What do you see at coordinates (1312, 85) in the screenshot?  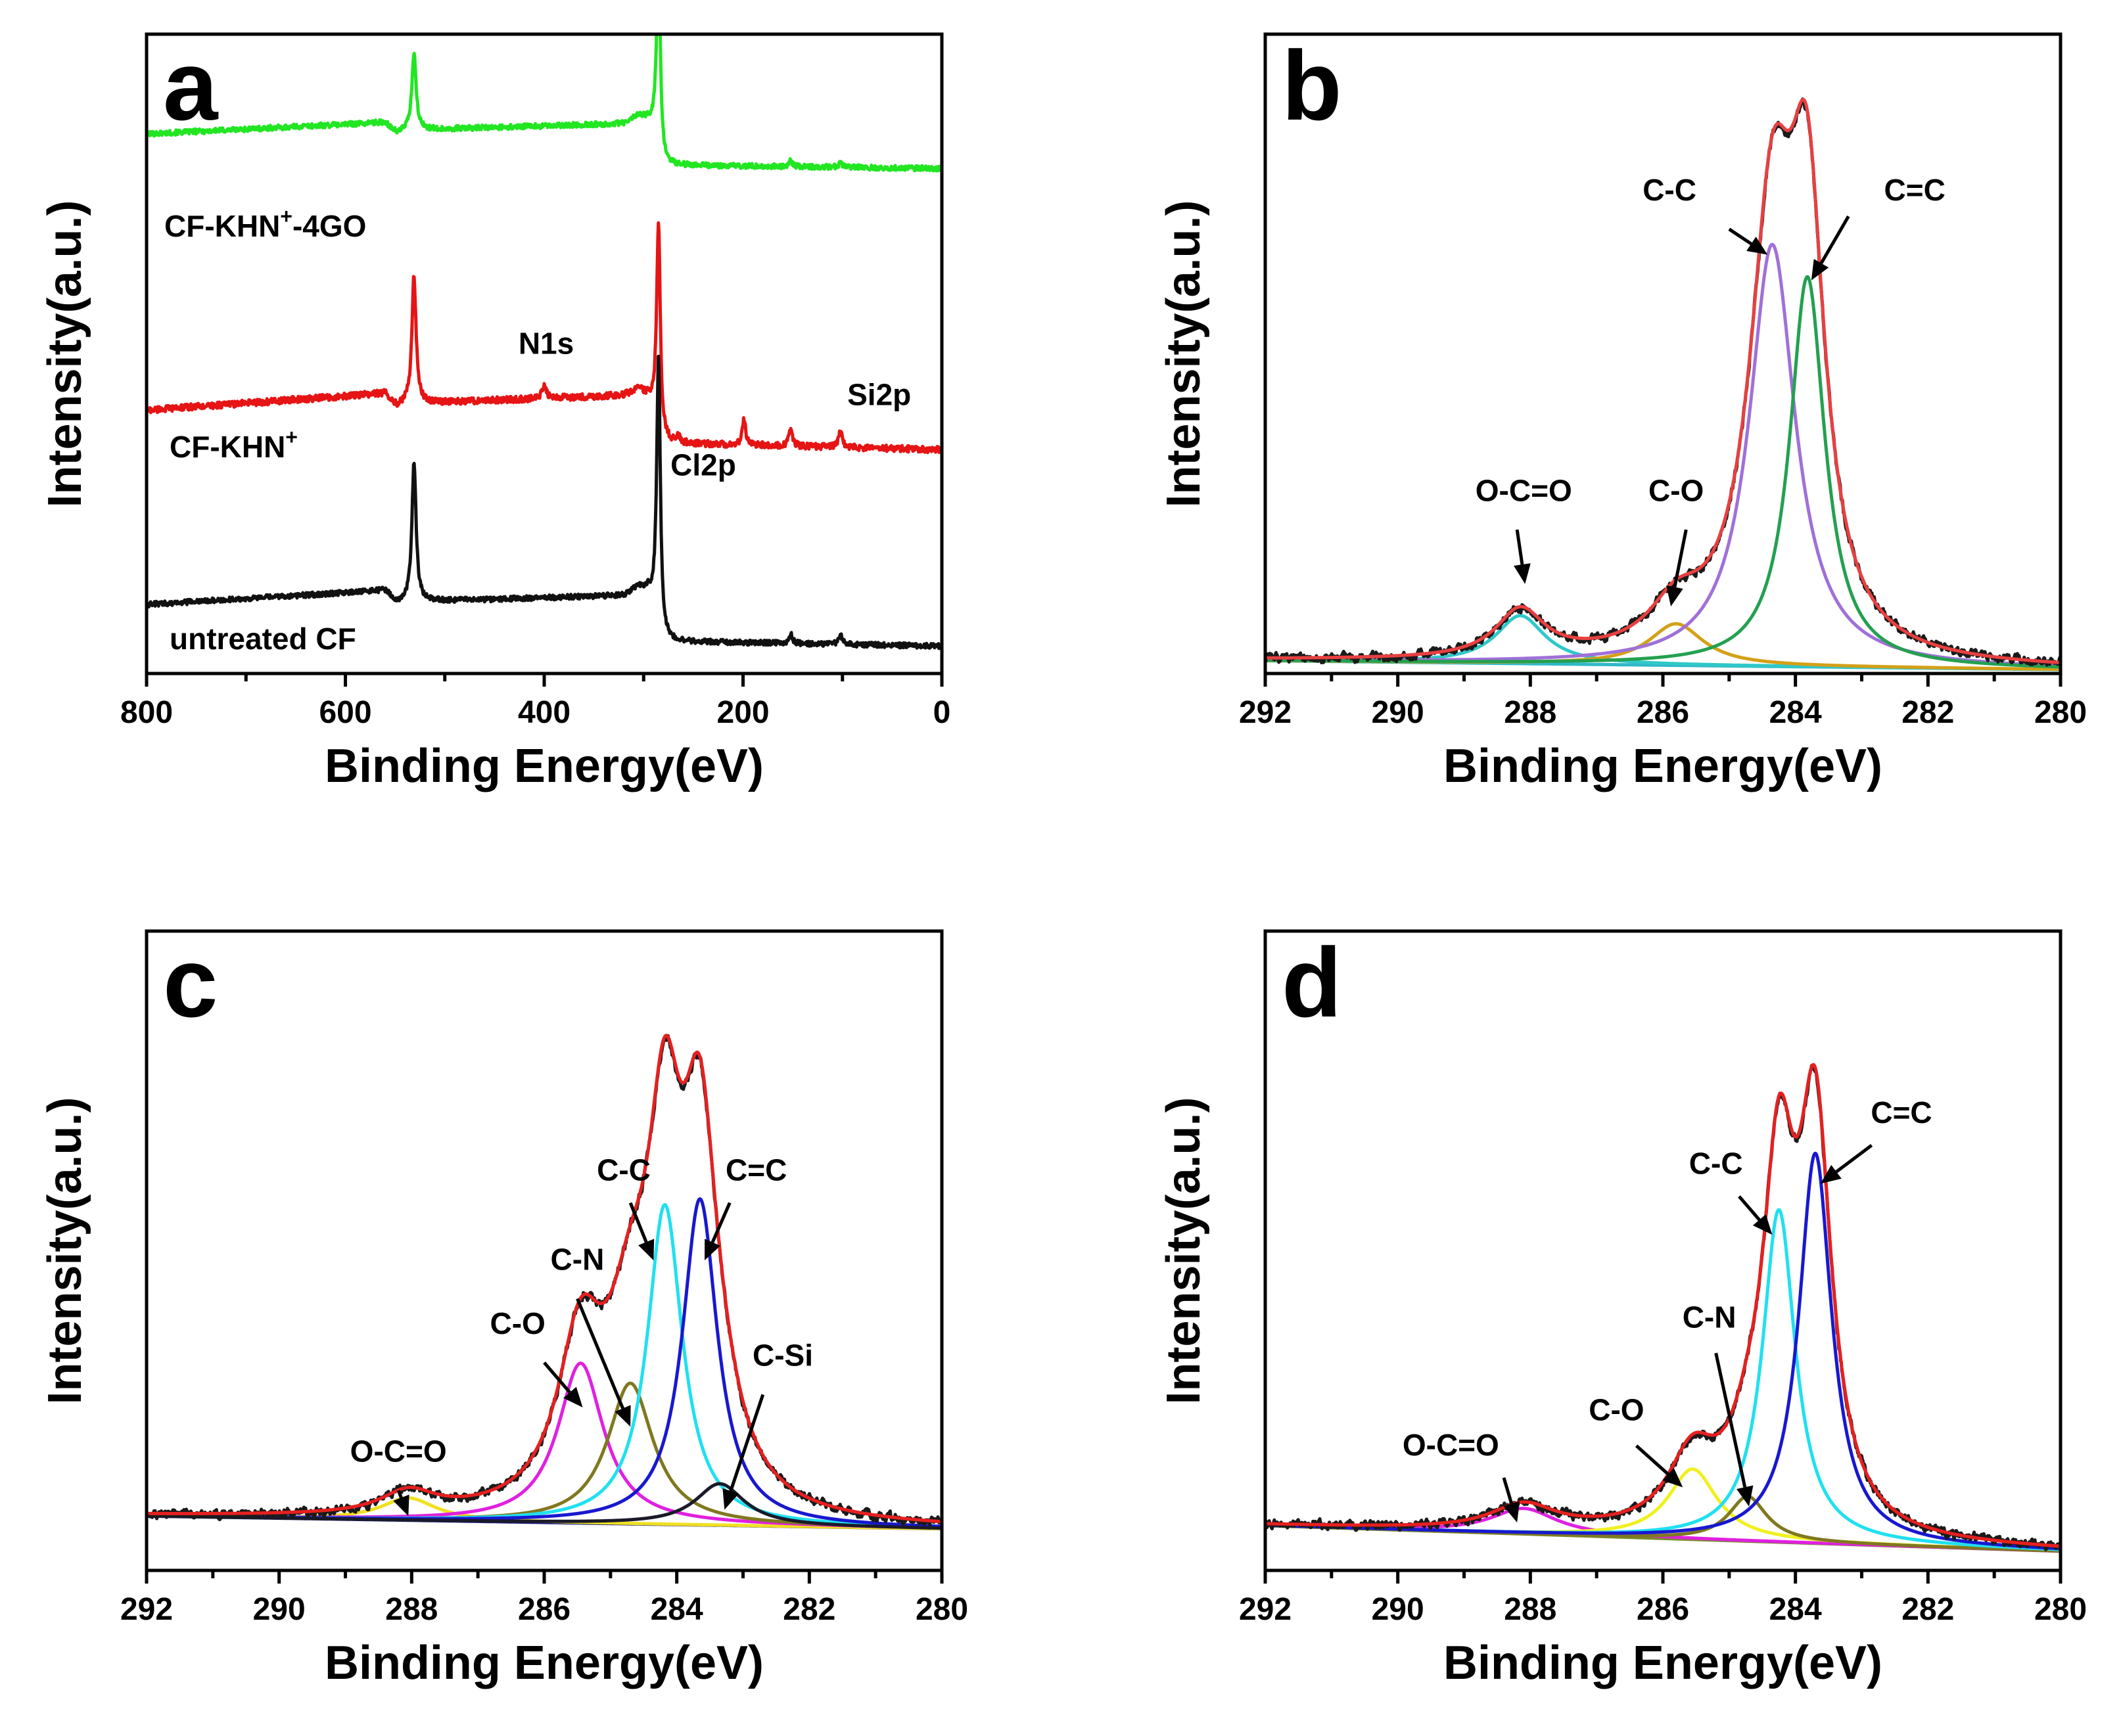 I see `panel-letter: b` at bounding box center [1312, 85].